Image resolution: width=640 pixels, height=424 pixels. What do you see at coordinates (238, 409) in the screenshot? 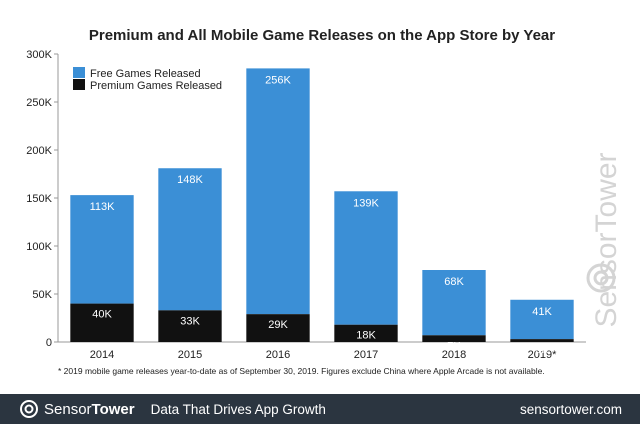
I see `footer-tagline: Data That Drives App Growth` at bounding box center [238, 409].